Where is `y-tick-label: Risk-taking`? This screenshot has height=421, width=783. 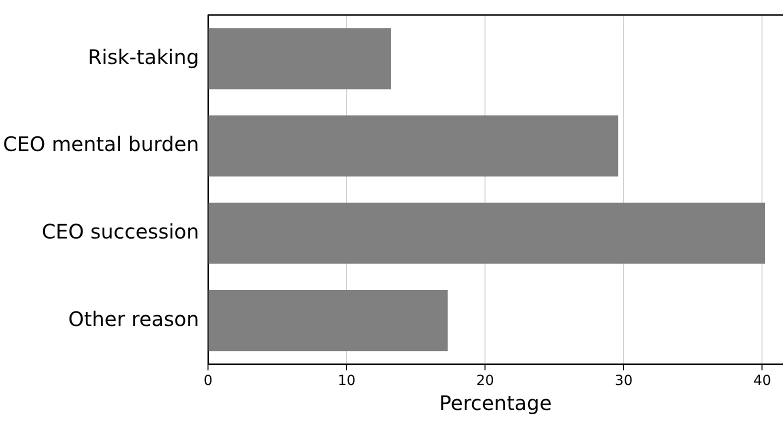
y-tick-label: Risk-taking is located at coordinates (144, 56).